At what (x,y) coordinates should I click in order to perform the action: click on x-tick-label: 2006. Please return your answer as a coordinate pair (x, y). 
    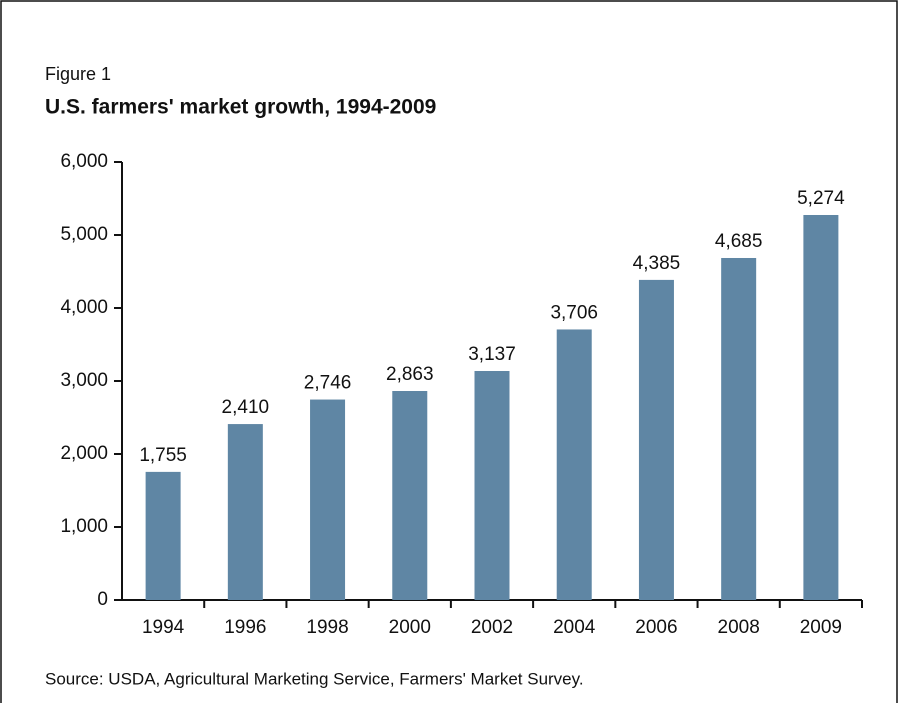
    Looking at the image, I should click on (656, 627).